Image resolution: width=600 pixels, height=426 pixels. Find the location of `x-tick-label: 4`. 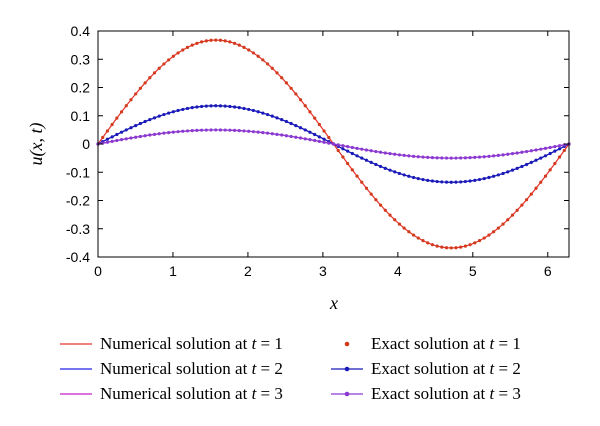

x-tick-label: 4 is located at coordinates (398, 271).